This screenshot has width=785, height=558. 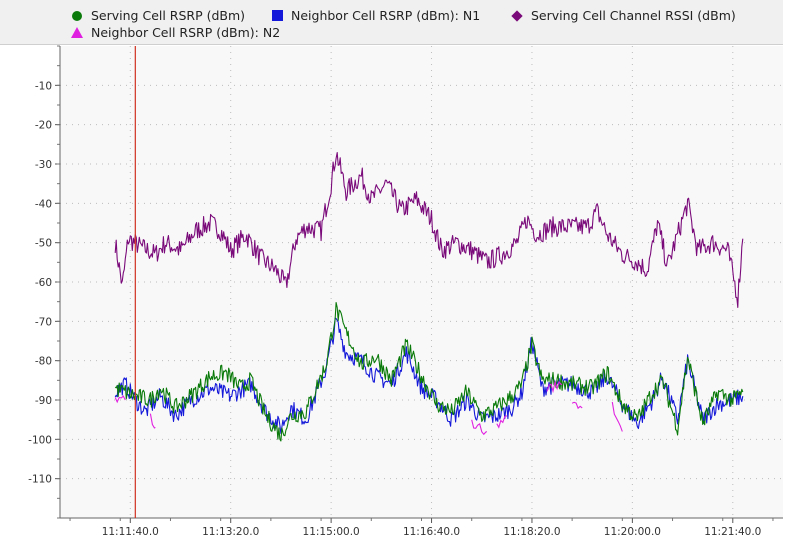 What do you see at coordinates (230, 532) in the screenshot?
I see `x-tick-label: 11:13:20.0` at bounding box center [230, 532].